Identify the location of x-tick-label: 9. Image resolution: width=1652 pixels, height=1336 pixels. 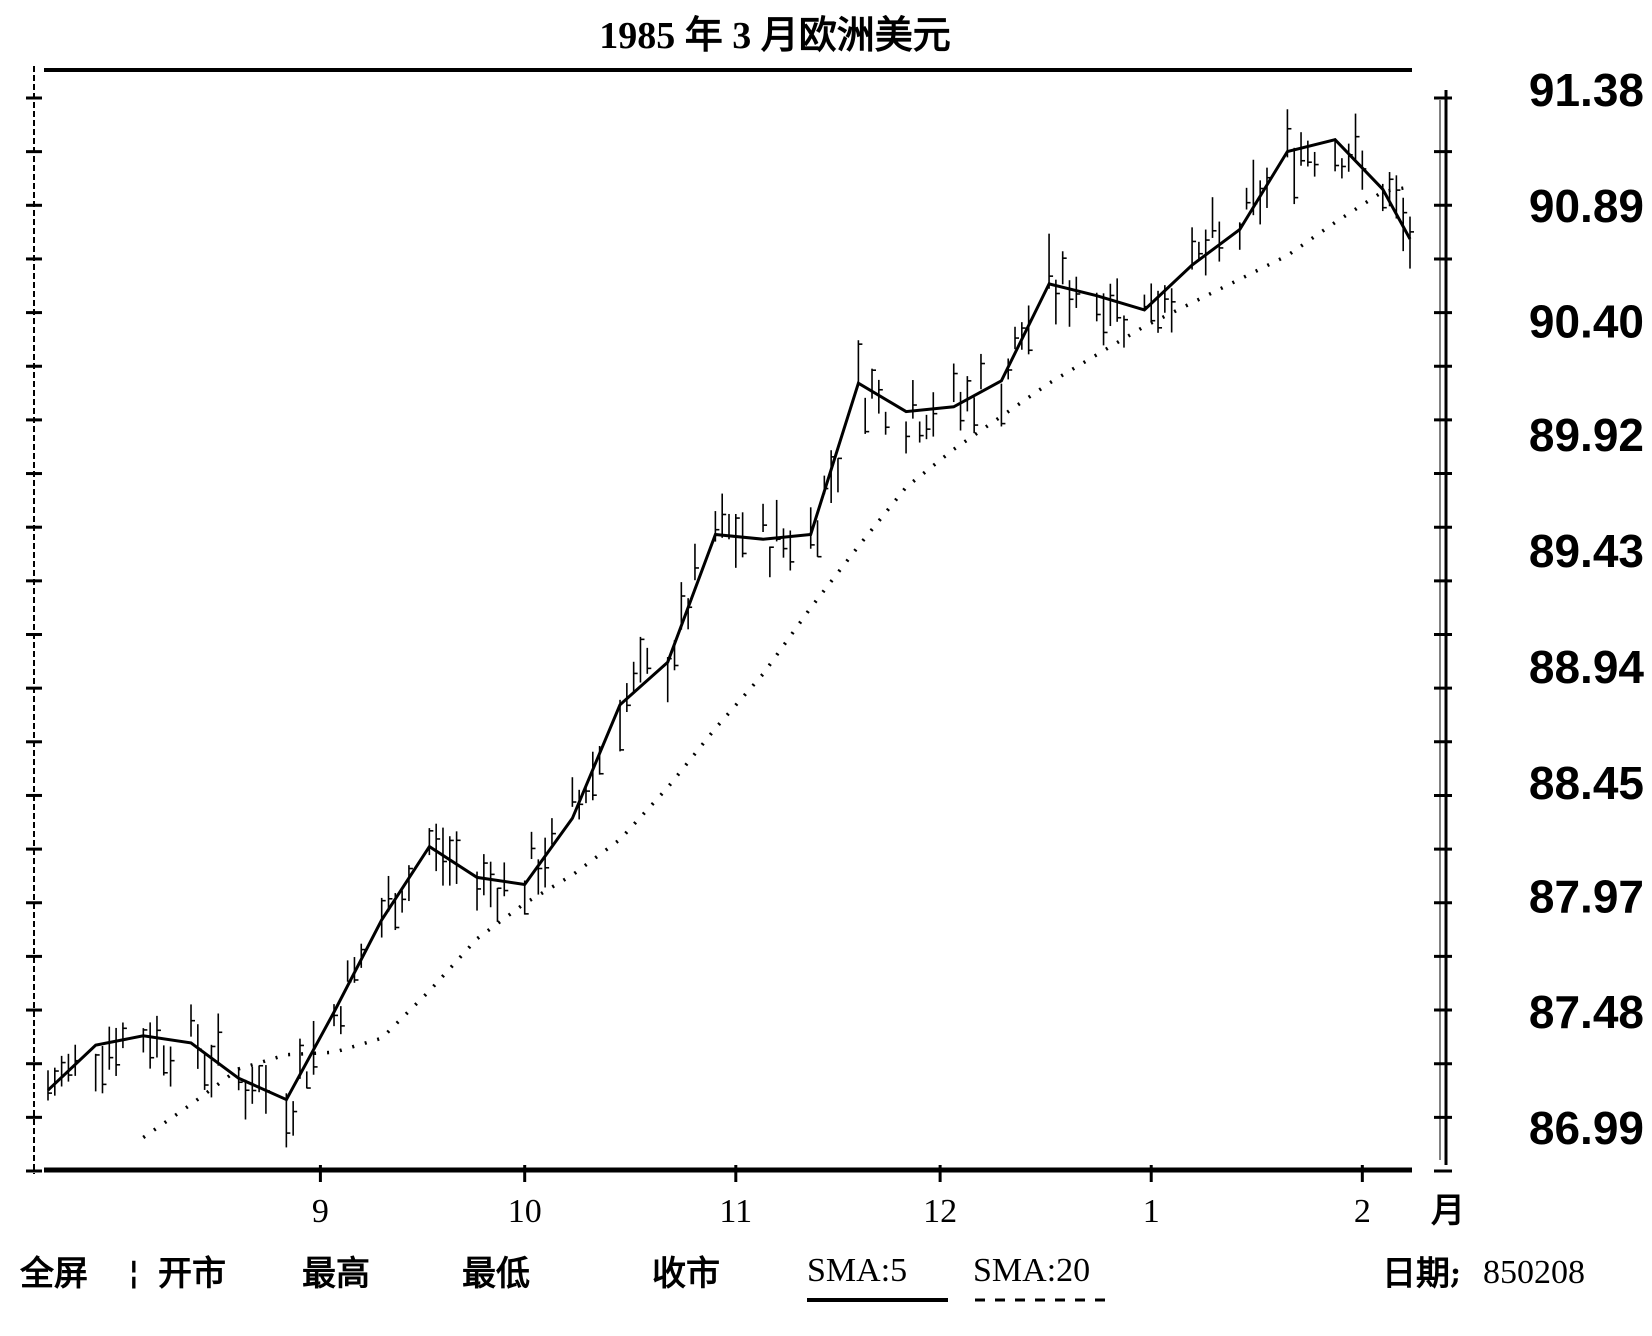
(320, 1211).